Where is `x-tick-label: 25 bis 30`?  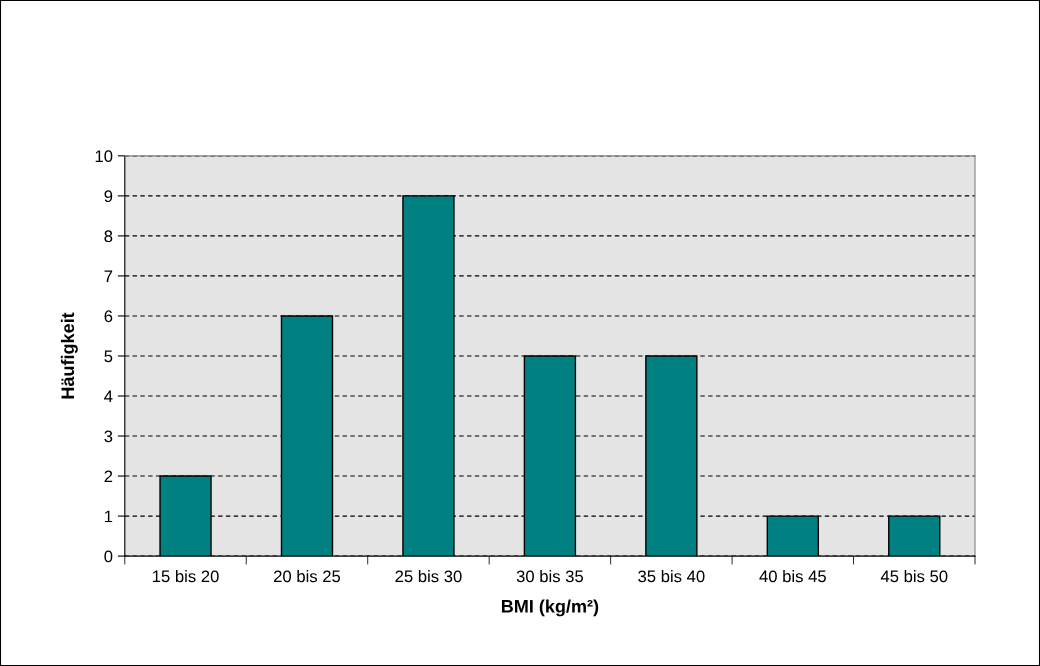
x-tick-label: 25 bis 30 is located at coordinates (428, 576).